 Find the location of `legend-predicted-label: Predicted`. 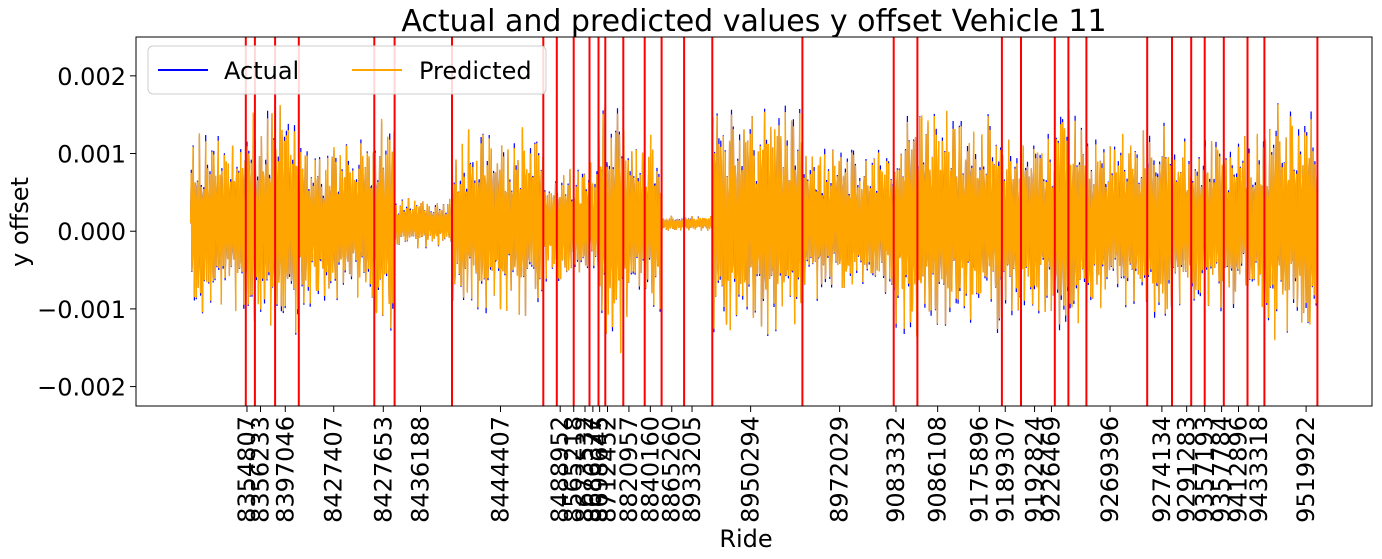

legend-predicted-label: Predicted is located at coordinates (475, 71).